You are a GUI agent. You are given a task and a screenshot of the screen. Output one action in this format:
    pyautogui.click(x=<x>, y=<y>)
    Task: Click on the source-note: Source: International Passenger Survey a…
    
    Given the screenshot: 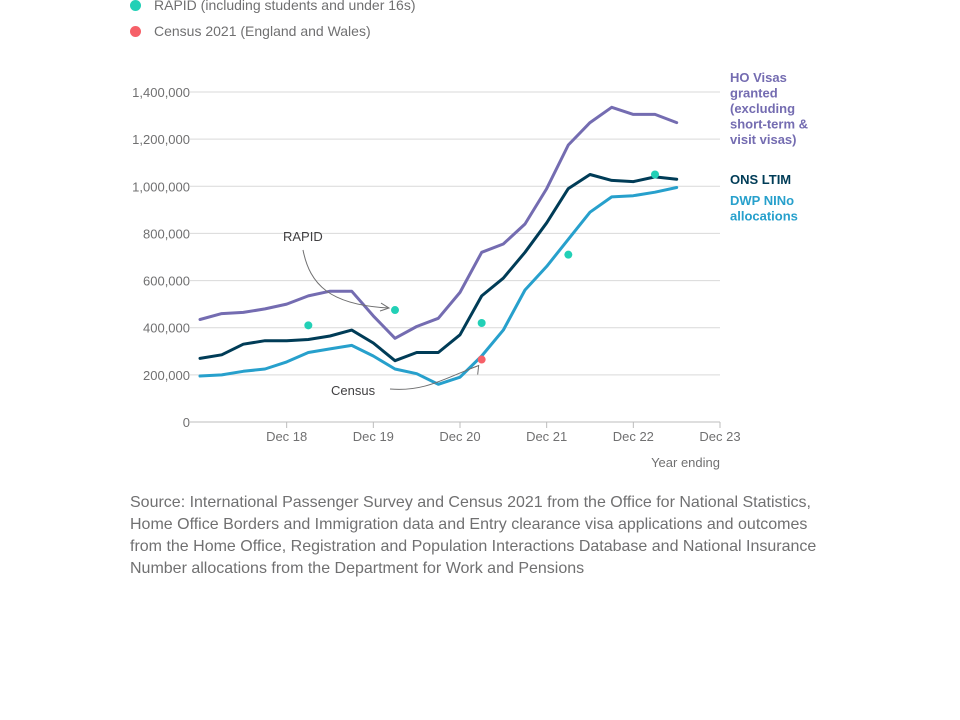 What is the action you would take?
    pyautogui.click(x=473, y=535)
    